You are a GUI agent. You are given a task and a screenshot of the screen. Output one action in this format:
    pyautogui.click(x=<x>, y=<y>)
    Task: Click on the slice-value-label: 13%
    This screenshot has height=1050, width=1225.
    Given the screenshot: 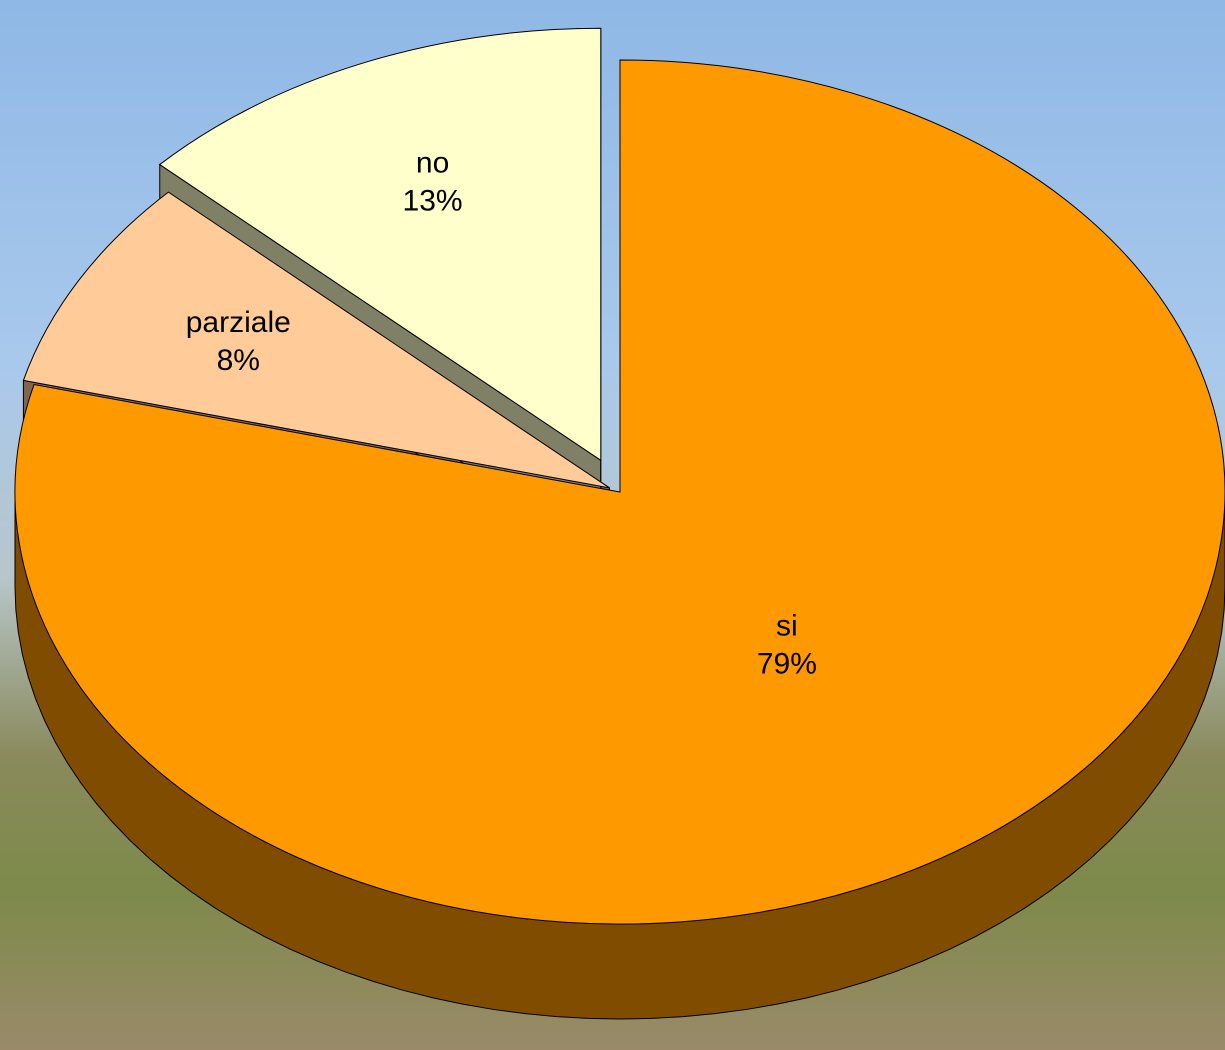 What is the action you would take?
    pyautogui.click(x=433, y=201)
    